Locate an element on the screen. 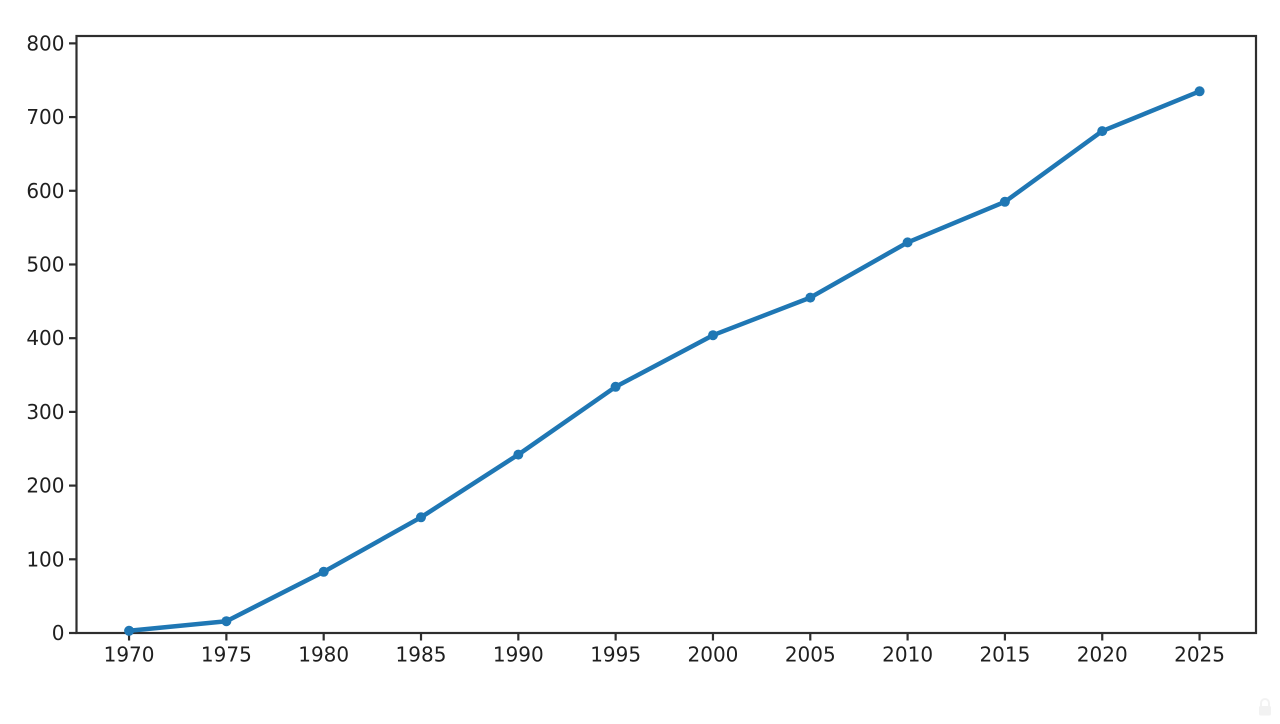 The width and height of the screenshot is (1280, 724). x-tick-label: 1970 is located at coordinates (129, 655).